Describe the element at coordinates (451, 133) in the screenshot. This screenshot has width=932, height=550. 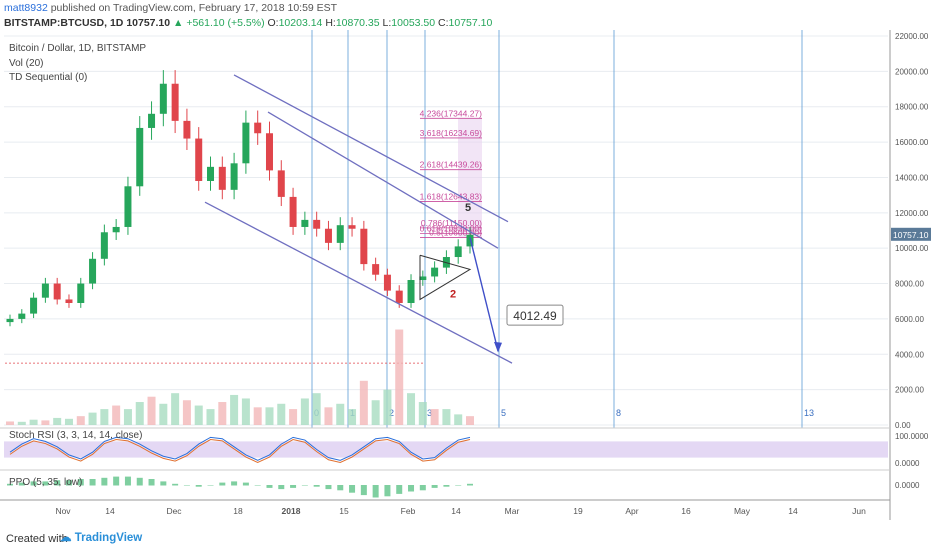
I see `fib-label: 3.618(16234.69)` at that location.